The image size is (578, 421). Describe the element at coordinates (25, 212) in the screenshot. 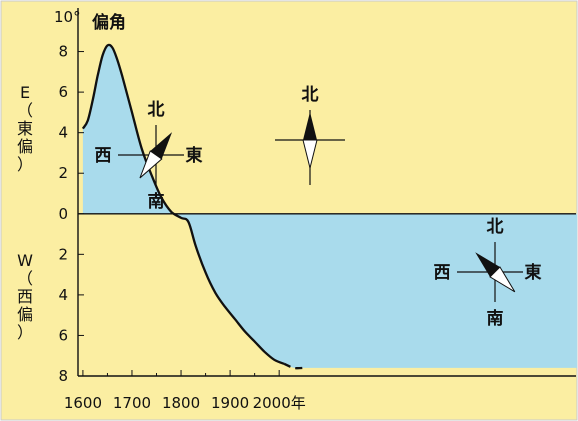

I see `side-labels: E（東偏）W（西偏）` at that location.